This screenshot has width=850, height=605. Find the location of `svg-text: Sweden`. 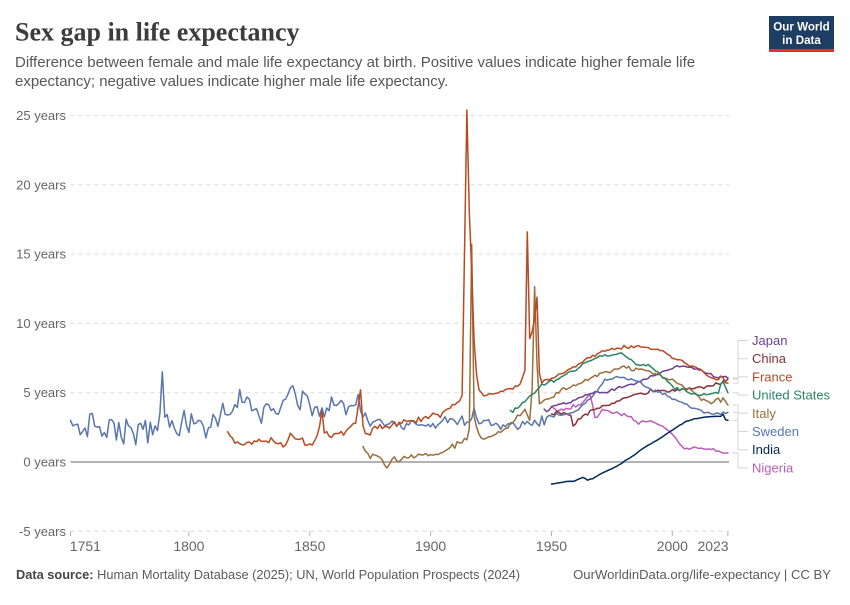

svg-text: Sweden is located at coordinates (775, 431).